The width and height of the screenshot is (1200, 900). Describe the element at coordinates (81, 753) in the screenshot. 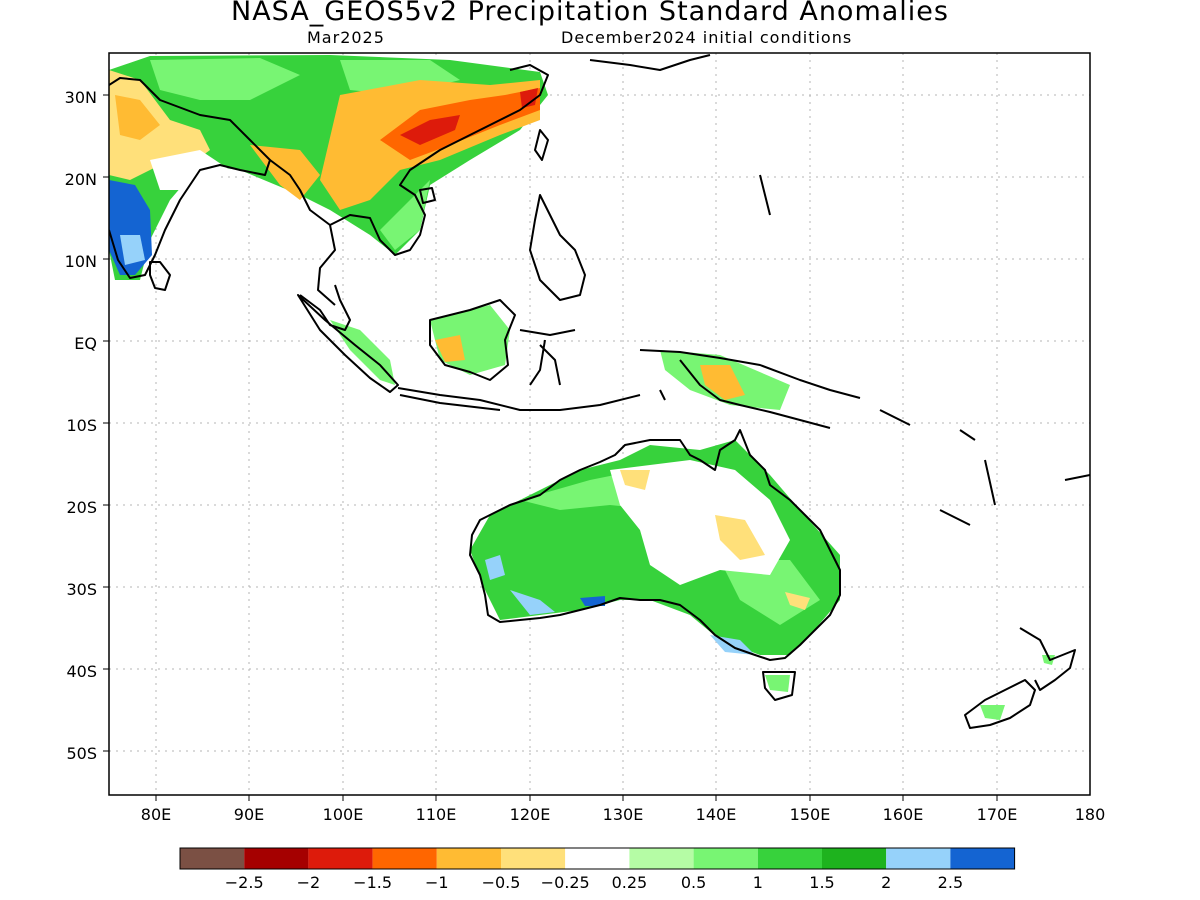

I see `lat-label-50S: 50S` at that location.